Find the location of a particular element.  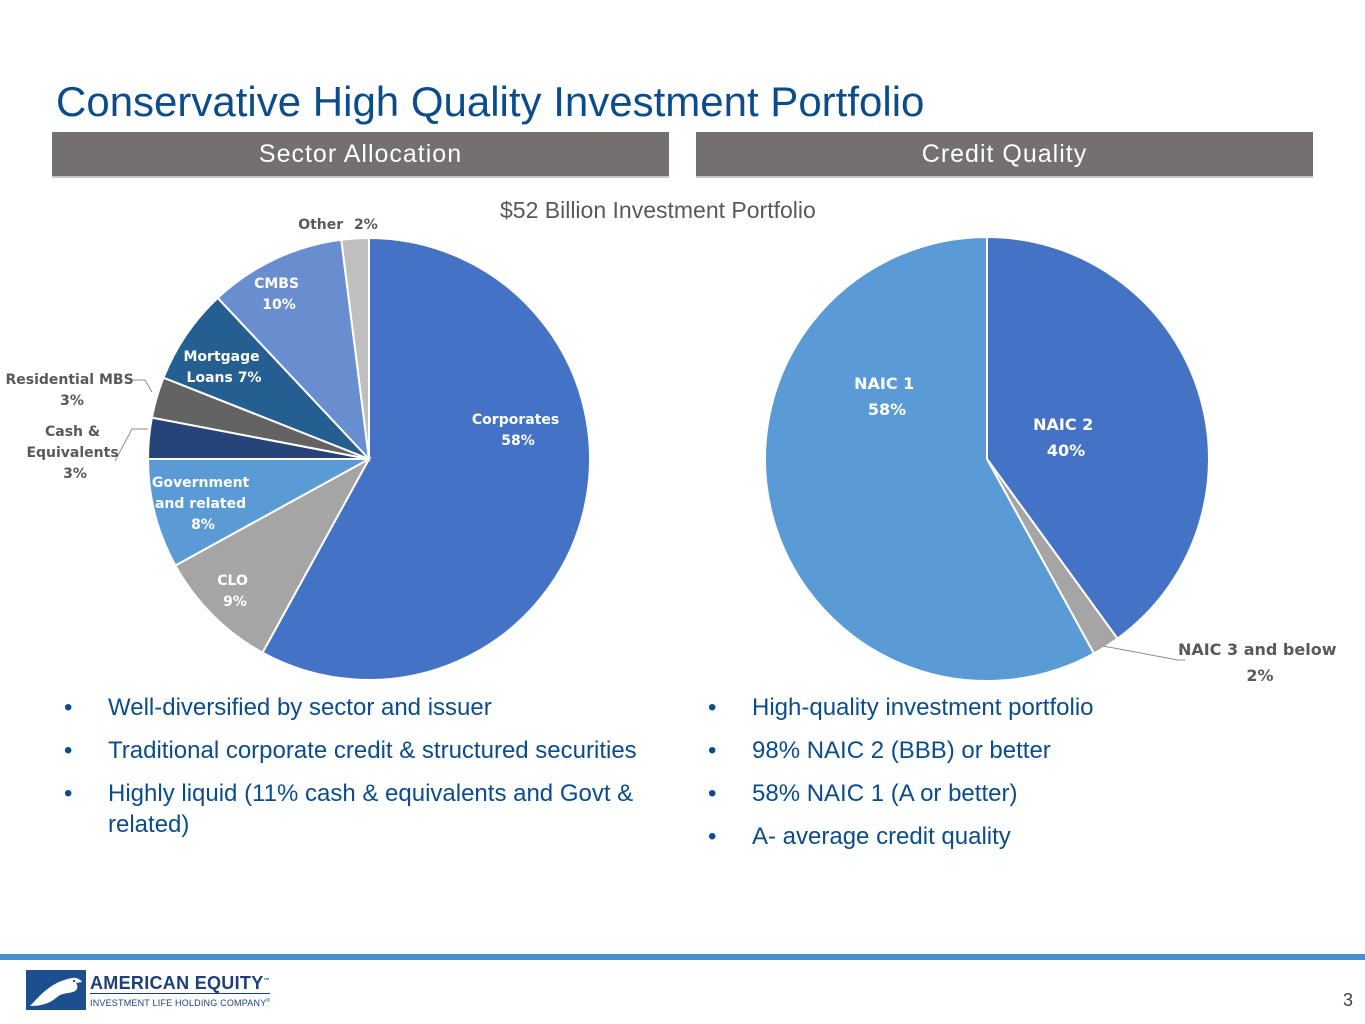

residential-mbs-leader is located at coordinates (142, 386).